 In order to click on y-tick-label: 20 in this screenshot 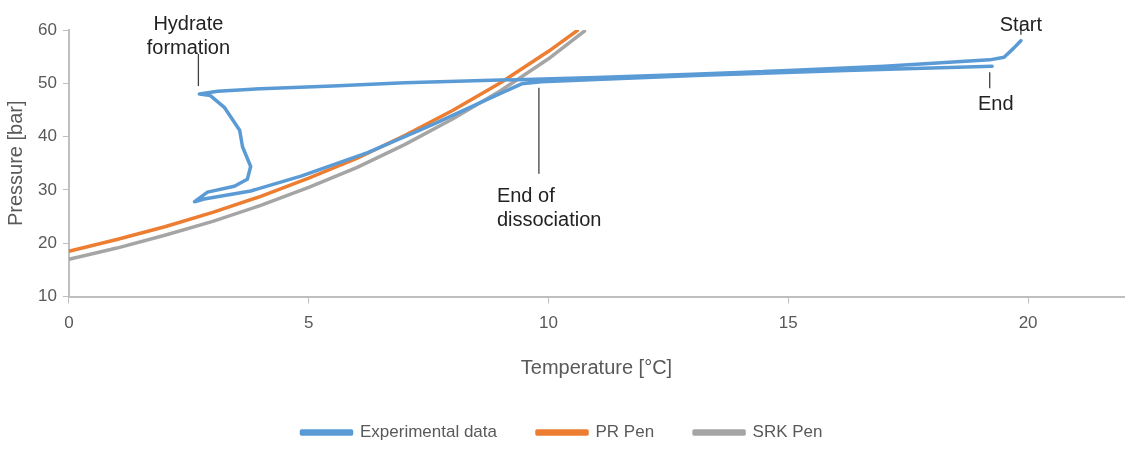, I will do `click(47, 242)`.